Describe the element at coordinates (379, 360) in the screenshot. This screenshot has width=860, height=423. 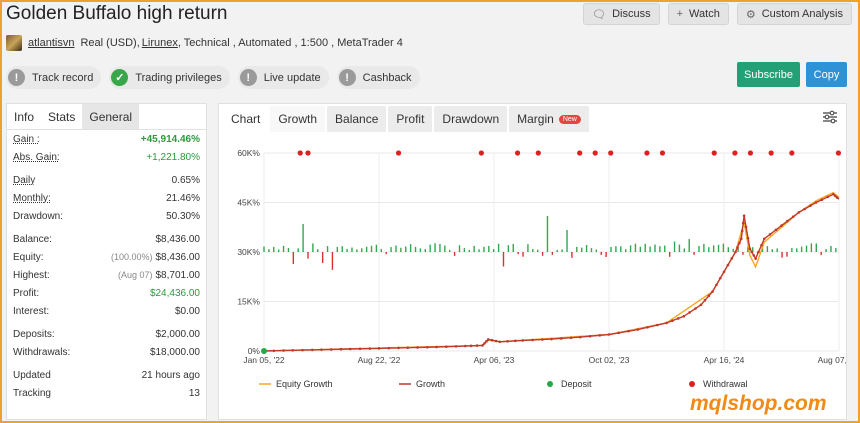
I see `x-tick-label: Aug 22, '22` at that location.